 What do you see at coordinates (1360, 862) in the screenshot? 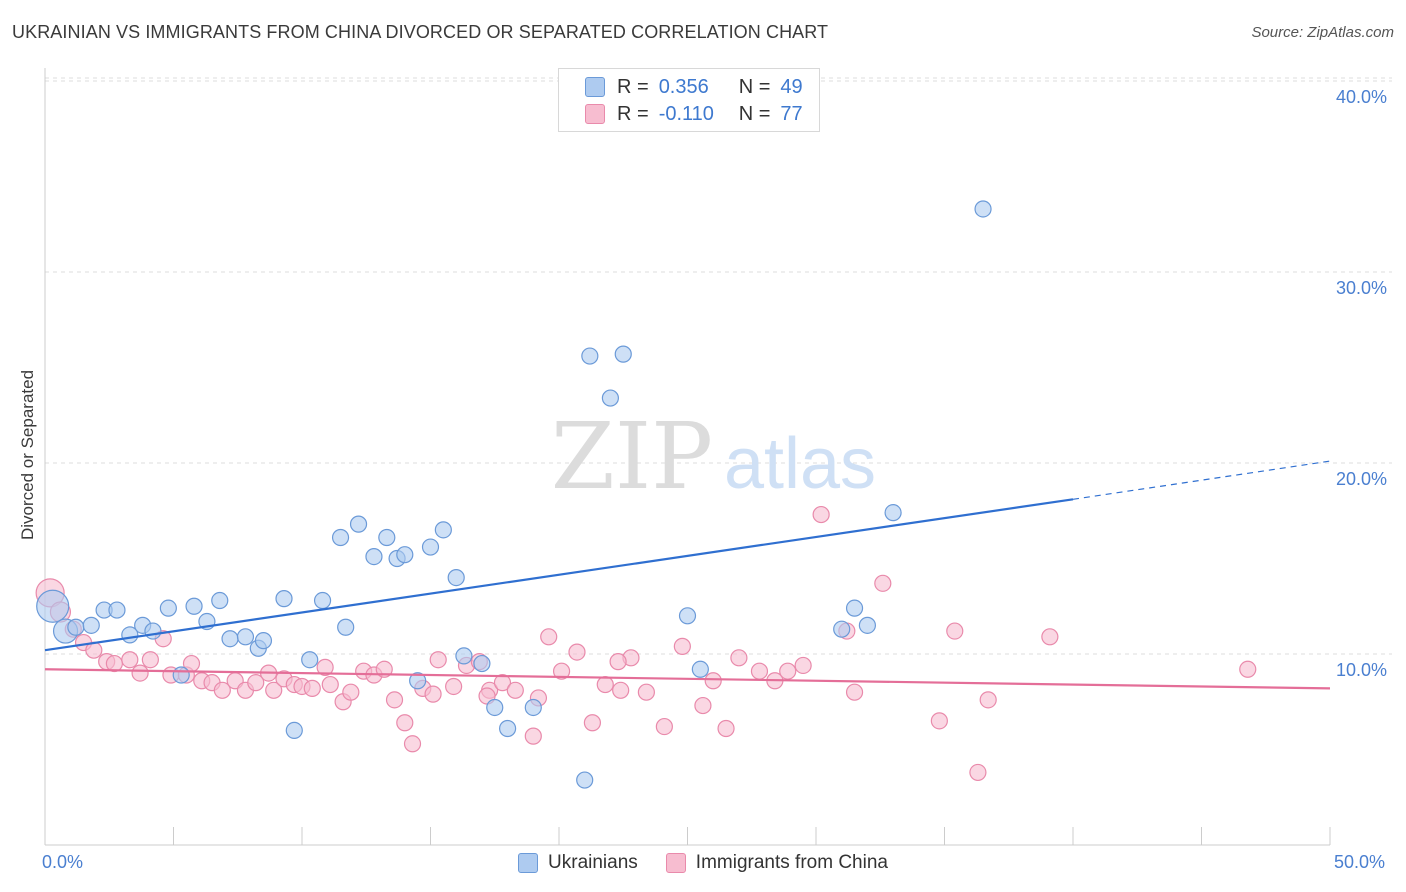
I see `x-tick-label-max: 50.0%` at bounding box center [1360, 862].